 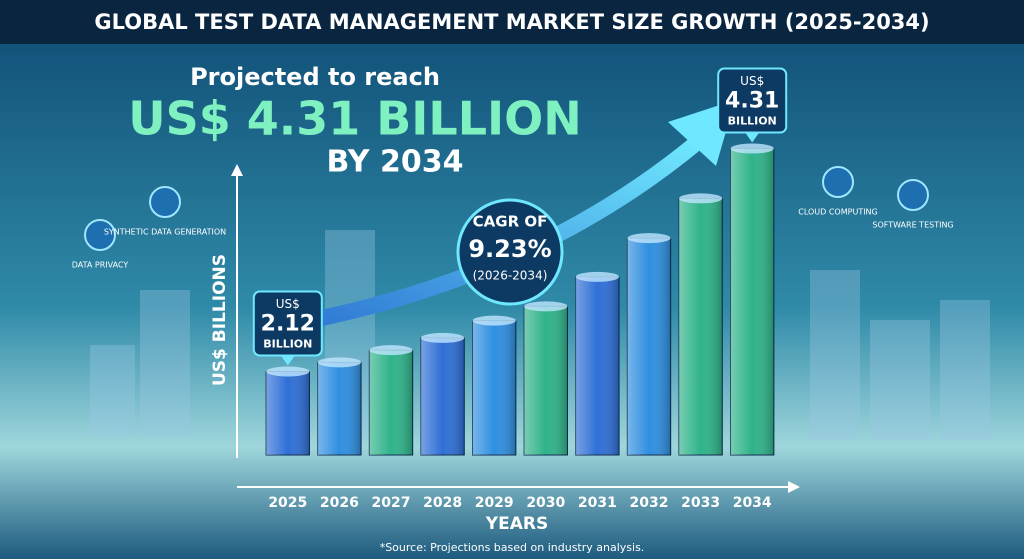 I want to click on title-bar, so click(x=512, y=22).